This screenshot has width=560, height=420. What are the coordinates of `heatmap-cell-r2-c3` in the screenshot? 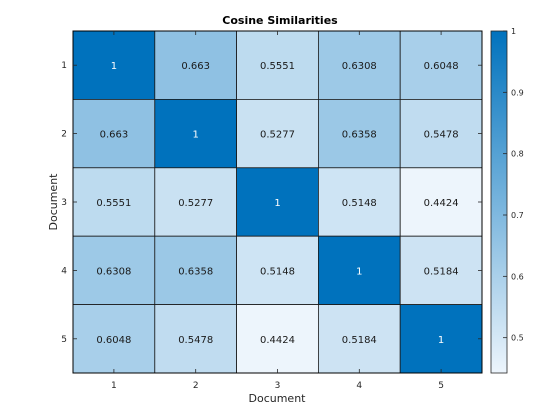 It's located at (277, 134).